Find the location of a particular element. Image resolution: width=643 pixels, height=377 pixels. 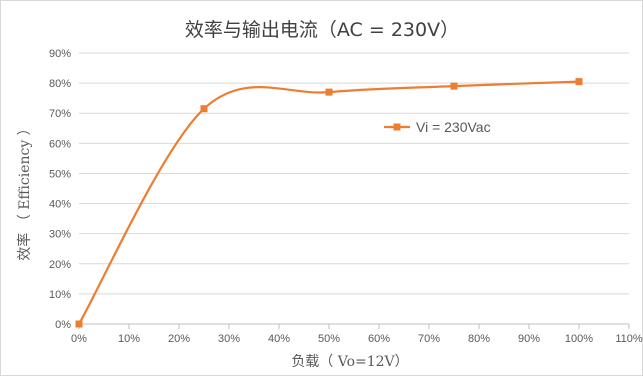

x-tick-label: 100% is located at coordinates (579, 339).